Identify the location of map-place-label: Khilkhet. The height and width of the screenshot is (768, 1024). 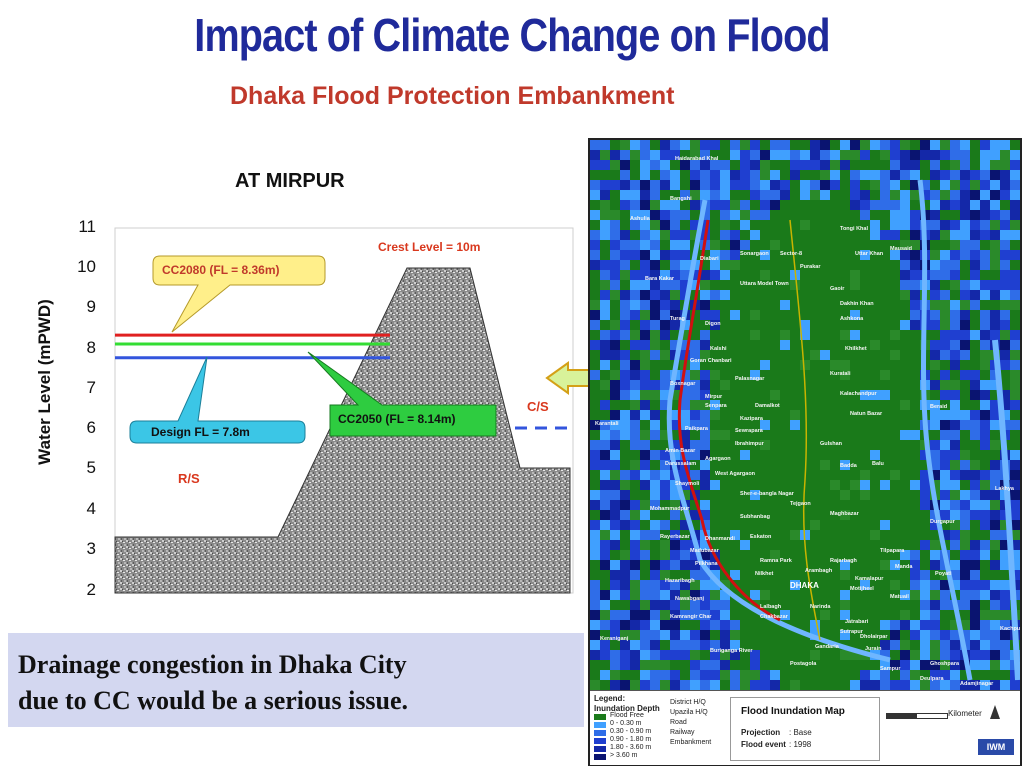
(856, 349).